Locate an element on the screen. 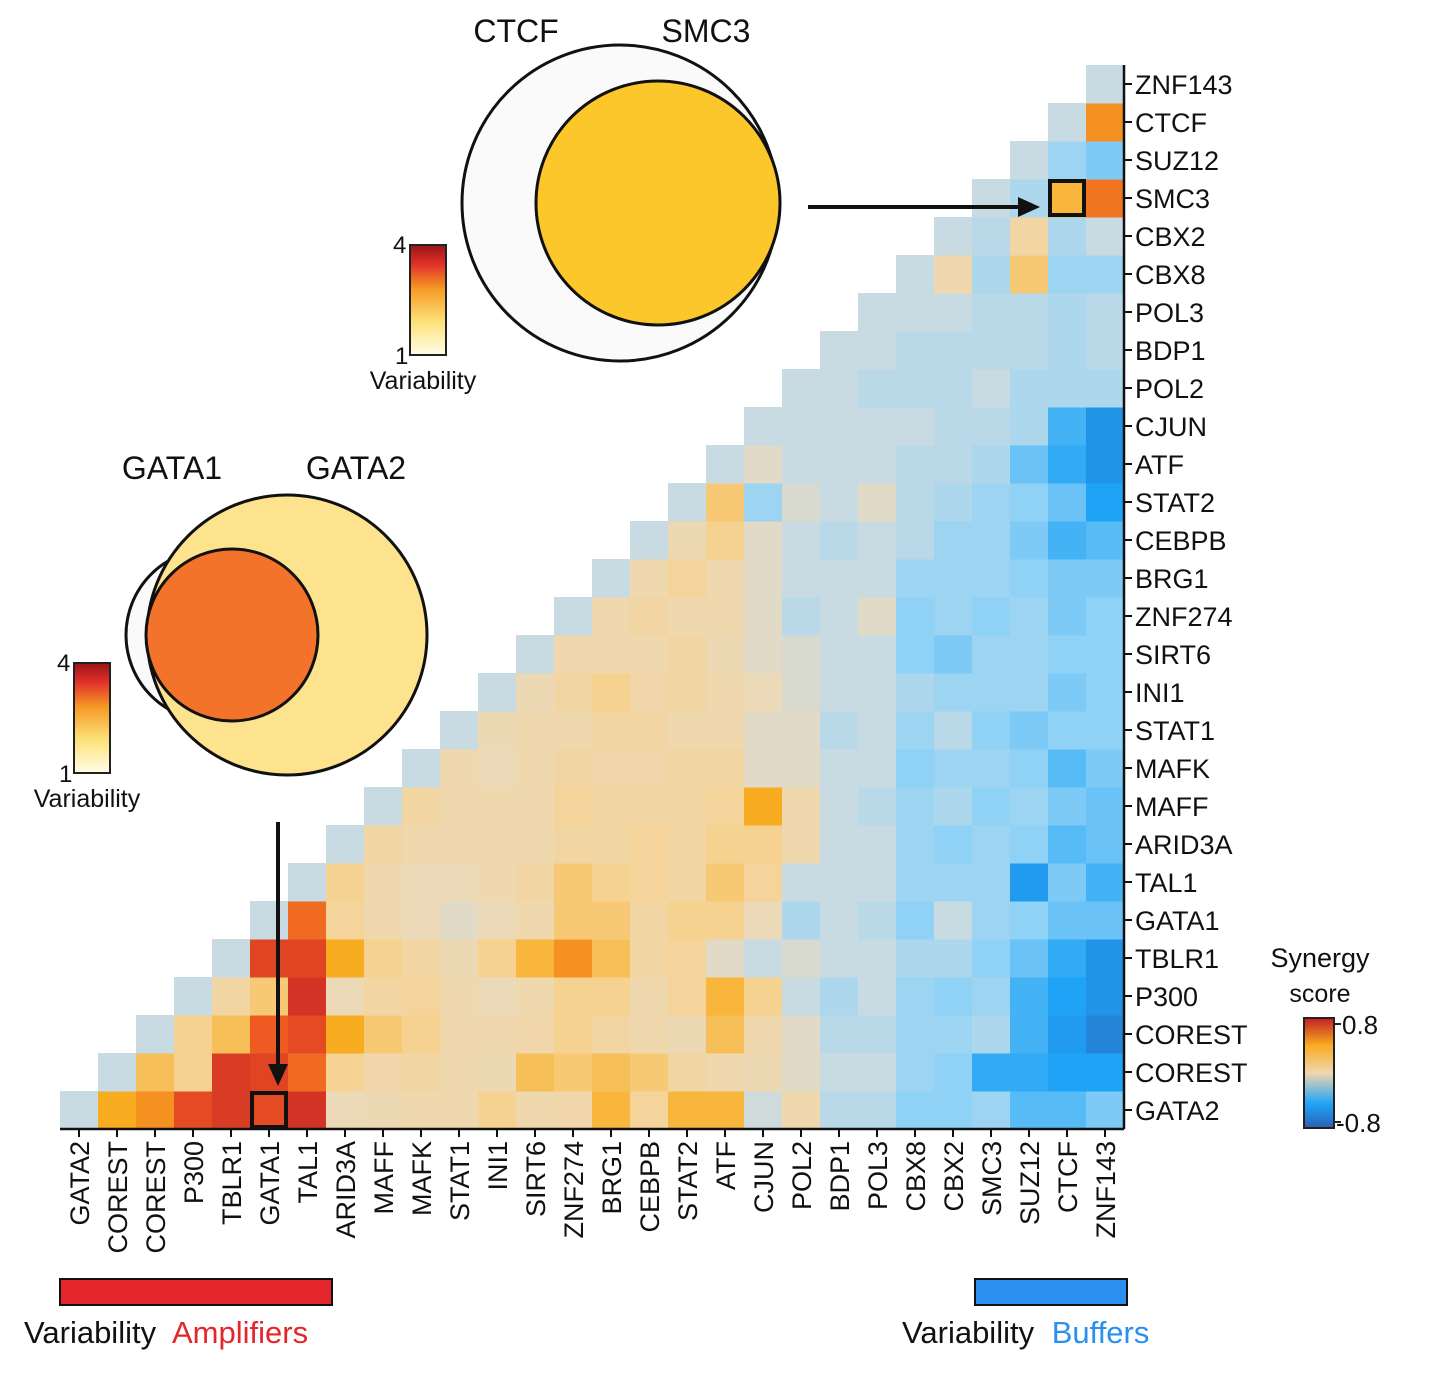  y-tick-label: INI1 is located at coordinates (1160, 693).